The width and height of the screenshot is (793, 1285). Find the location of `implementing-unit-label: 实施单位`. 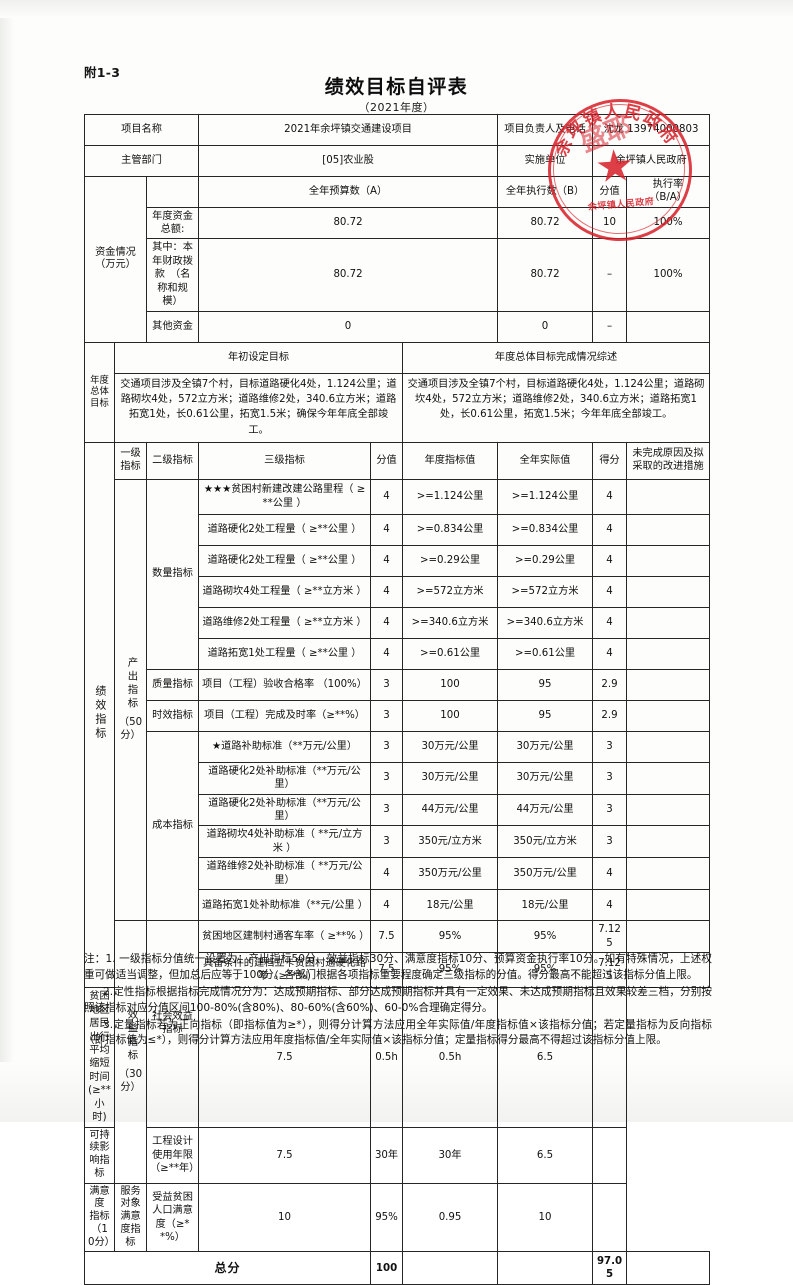

implementing-unit-label: 实施单位 is located at coordinates (545, 161).